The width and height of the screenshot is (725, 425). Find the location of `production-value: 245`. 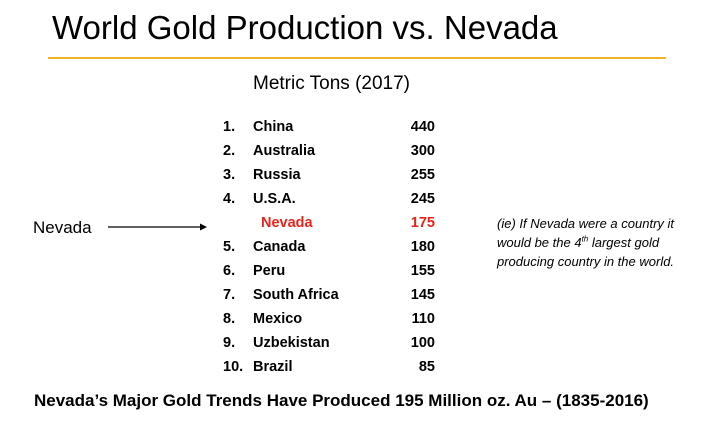

production-value: 245 is located at coordinates (422, 199).